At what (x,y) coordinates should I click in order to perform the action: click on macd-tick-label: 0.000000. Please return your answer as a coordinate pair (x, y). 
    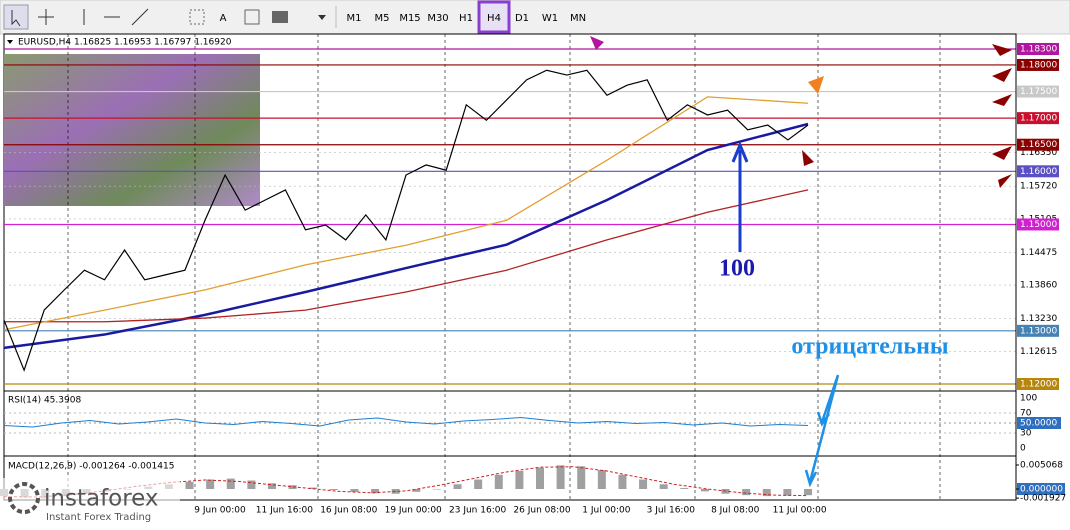
    Looking at the image, I should click on (1041, 490).